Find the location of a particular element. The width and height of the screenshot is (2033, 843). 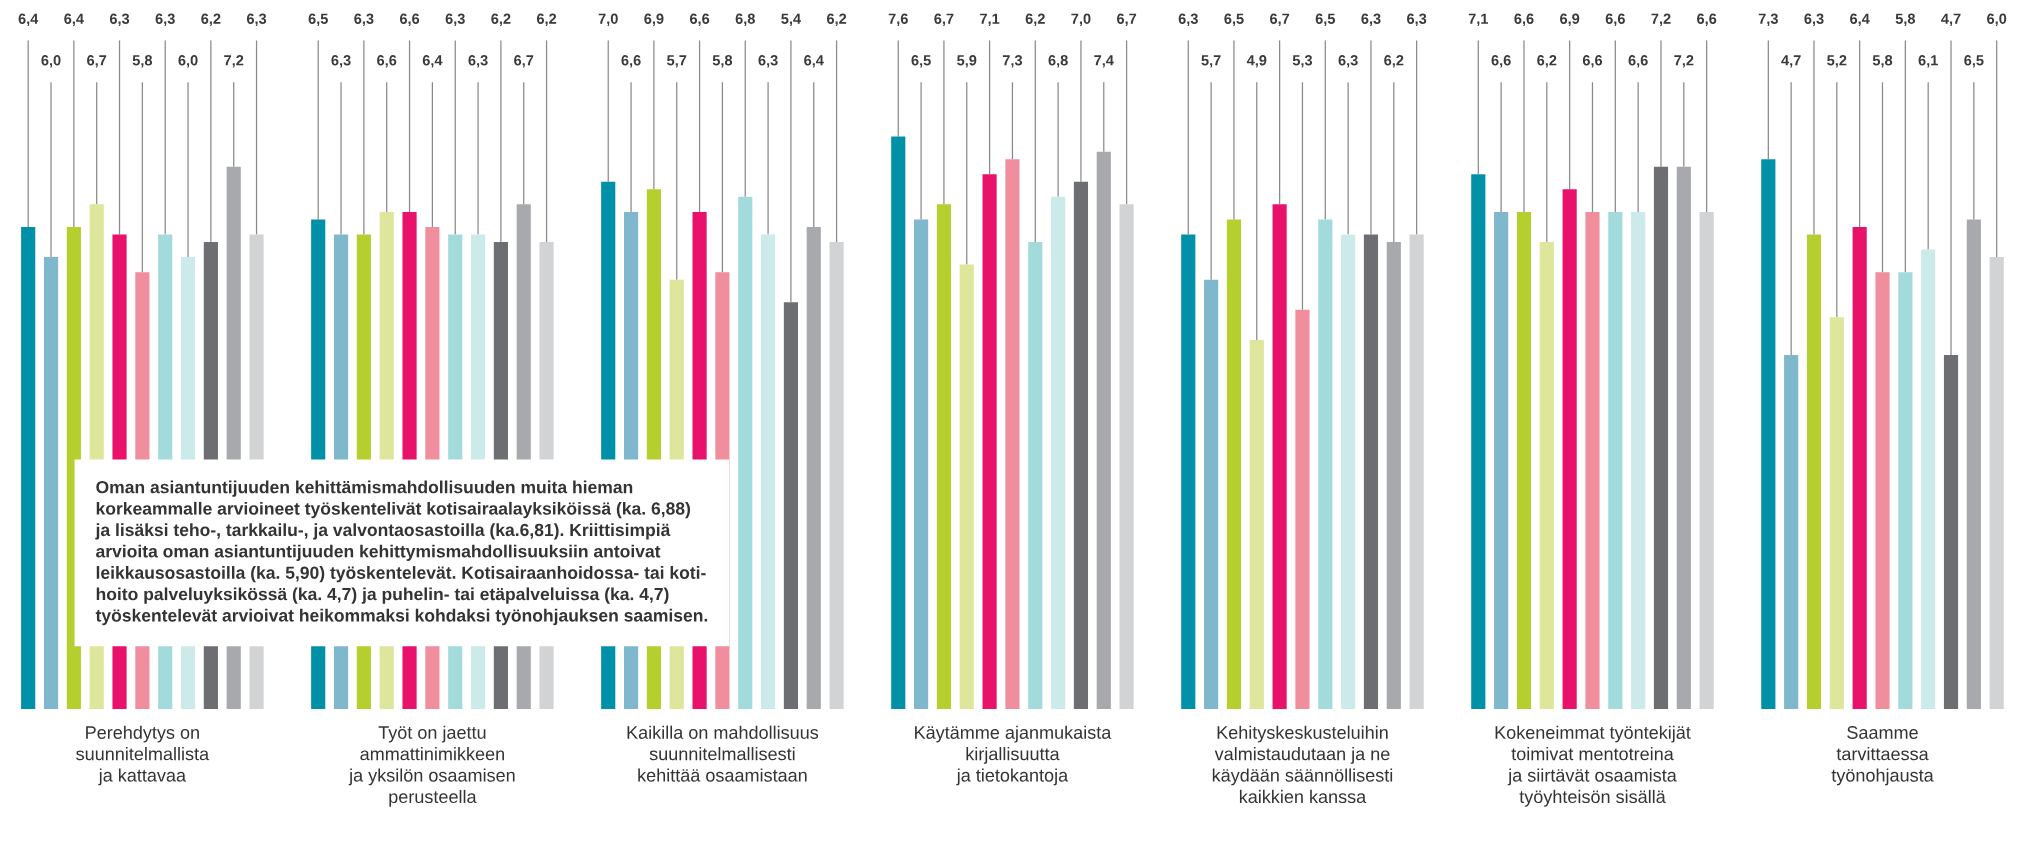

x-tick-label: Käytämme ajanmukaista kirjallisuutta ja tietokantoja is located at coordinates (1013, 755).